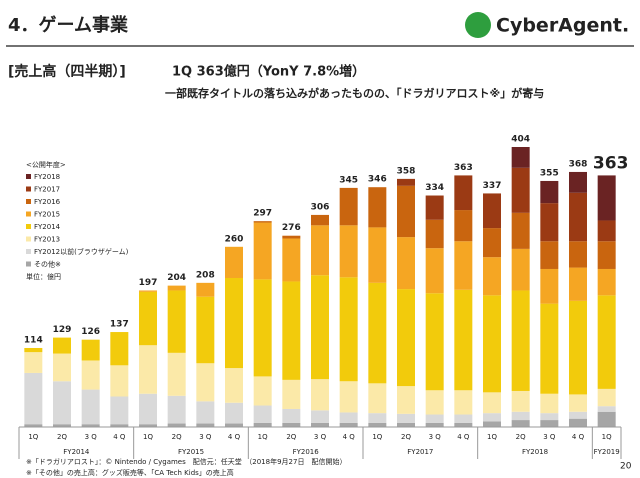  Describe the element at coordinates (130, 472) in the screenshot. I see `footnote: ※「その他」の売上高：グッズ販売等、「CA Tech Kids」の売上高` at that location.